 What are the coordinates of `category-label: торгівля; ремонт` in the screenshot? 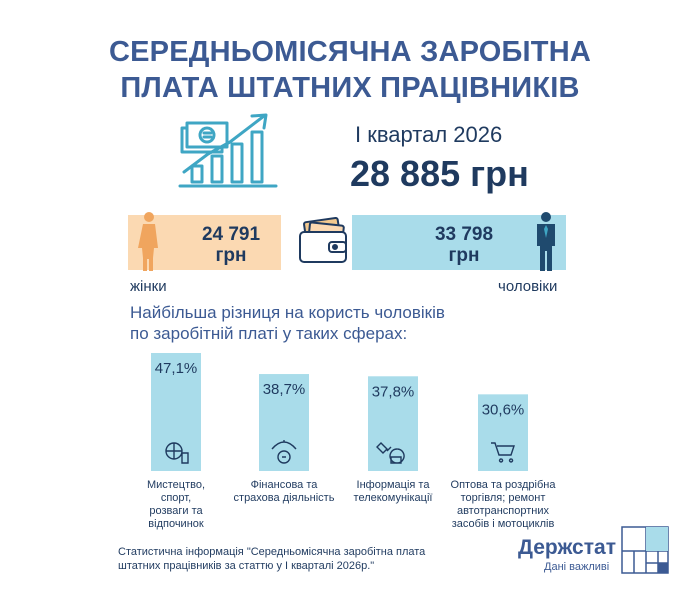 It's located at (503, 498).